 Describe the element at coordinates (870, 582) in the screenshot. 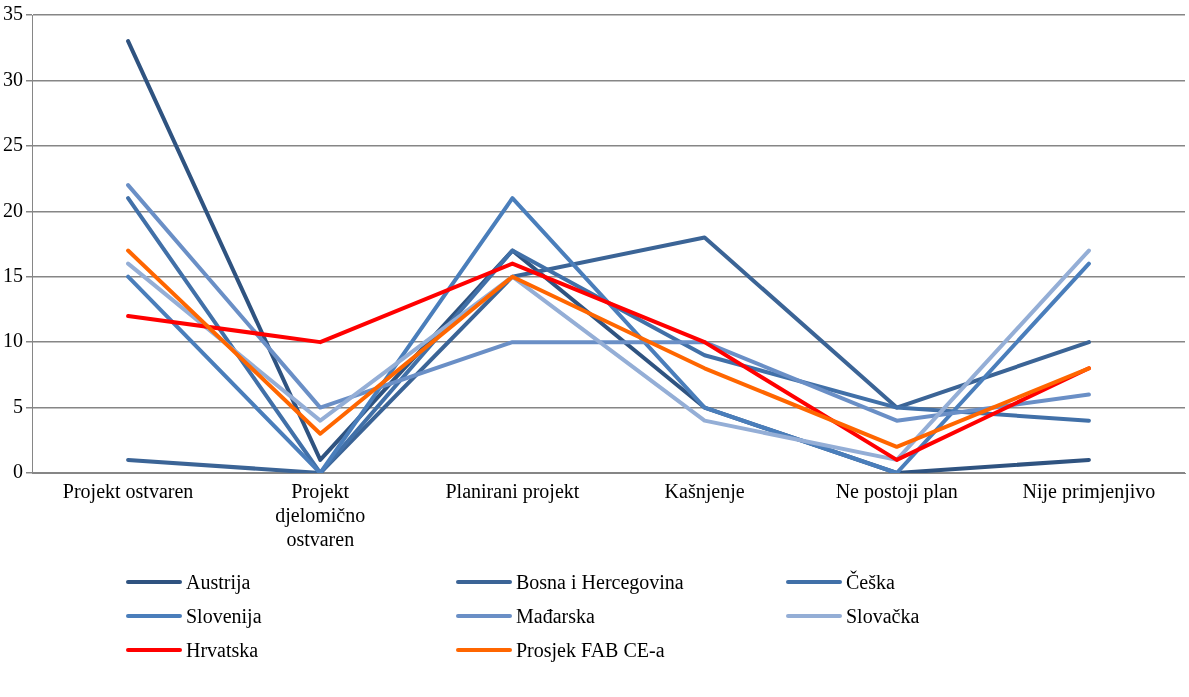

I see `legend-label: Češka` at that location.